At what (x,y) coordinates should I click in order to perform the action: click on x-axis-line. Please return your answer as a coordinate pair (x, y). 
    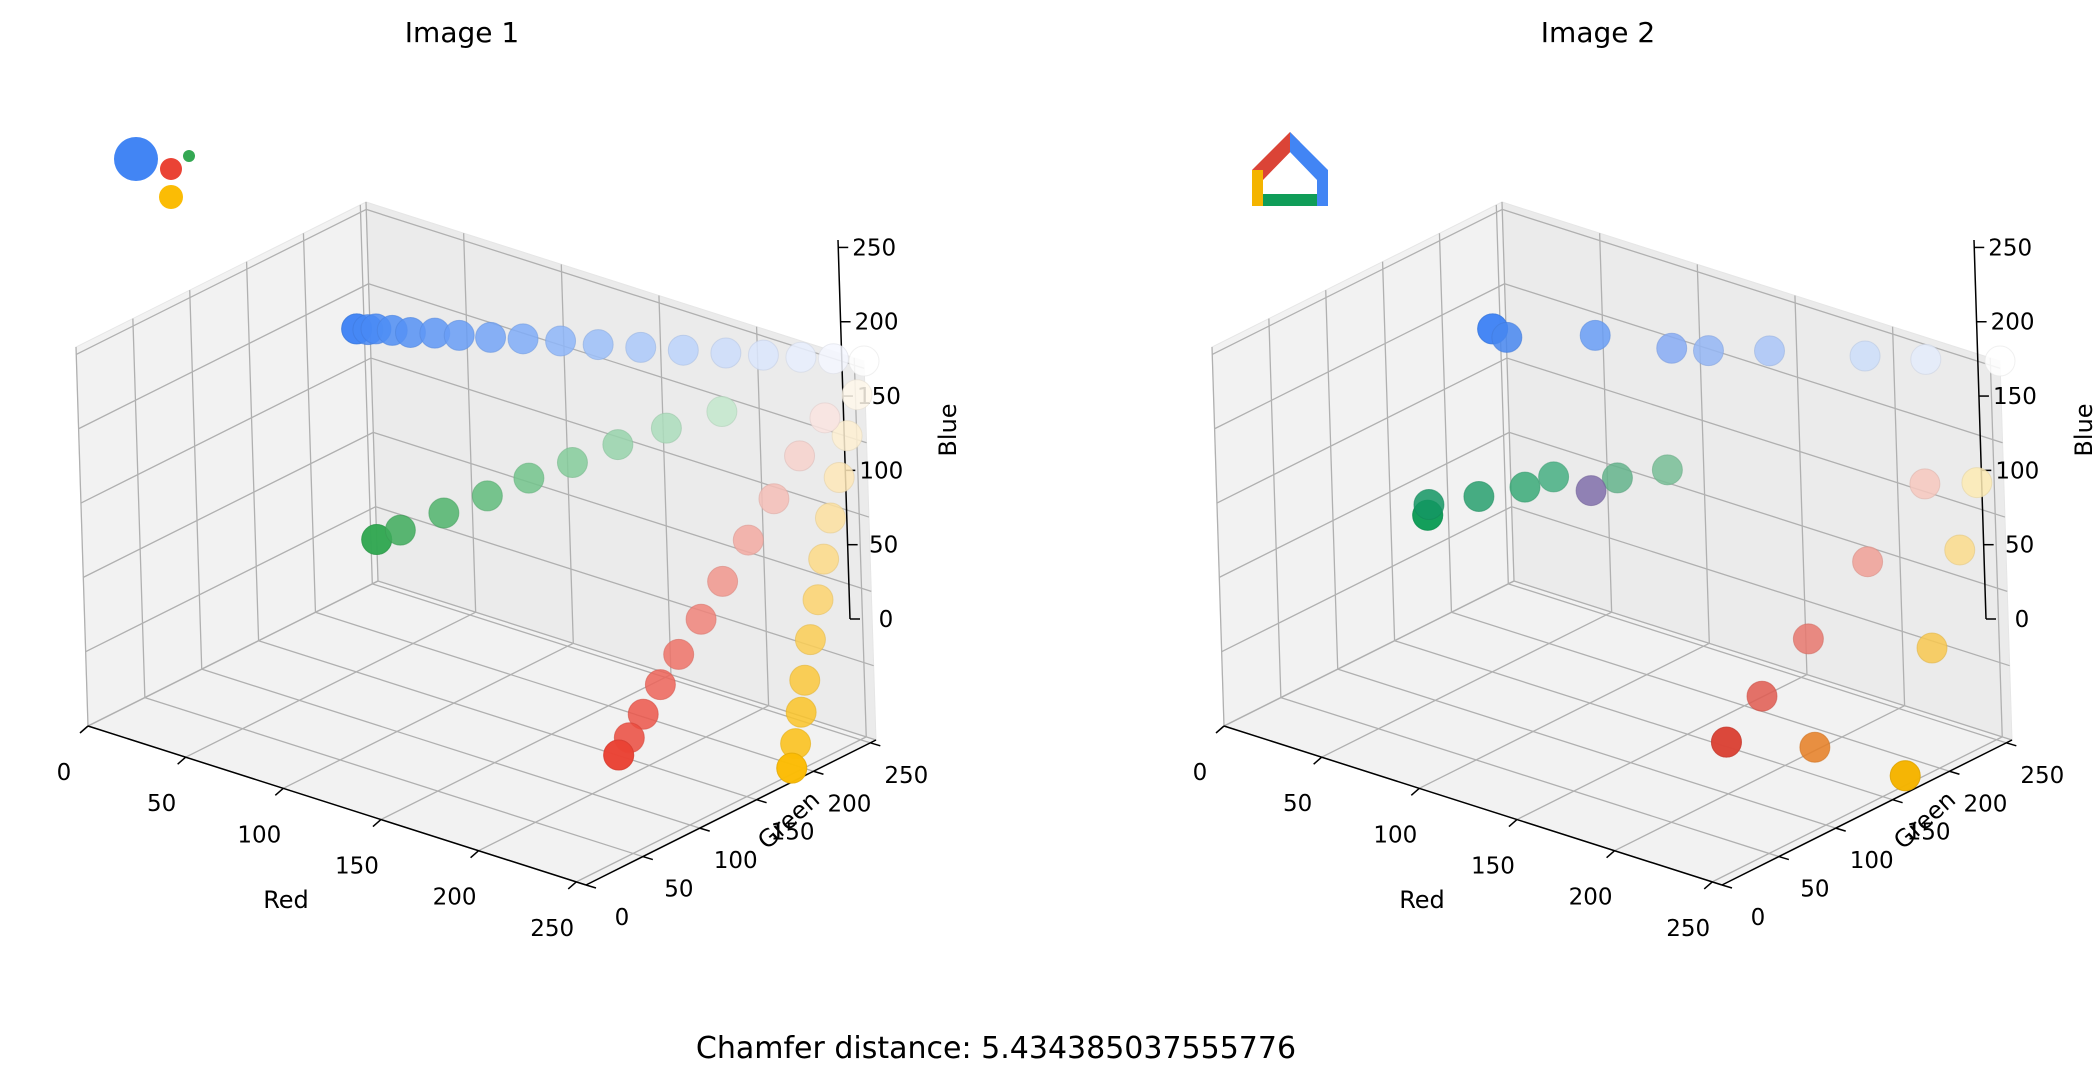
    Looking at the image, I should click on (337, 805).